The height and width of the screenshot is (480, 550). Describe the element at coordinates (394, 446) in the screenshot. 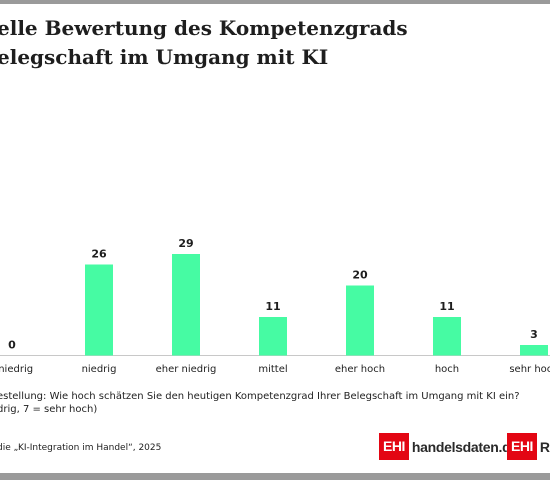

I see `logo-ehi-box: EHI` at that location.